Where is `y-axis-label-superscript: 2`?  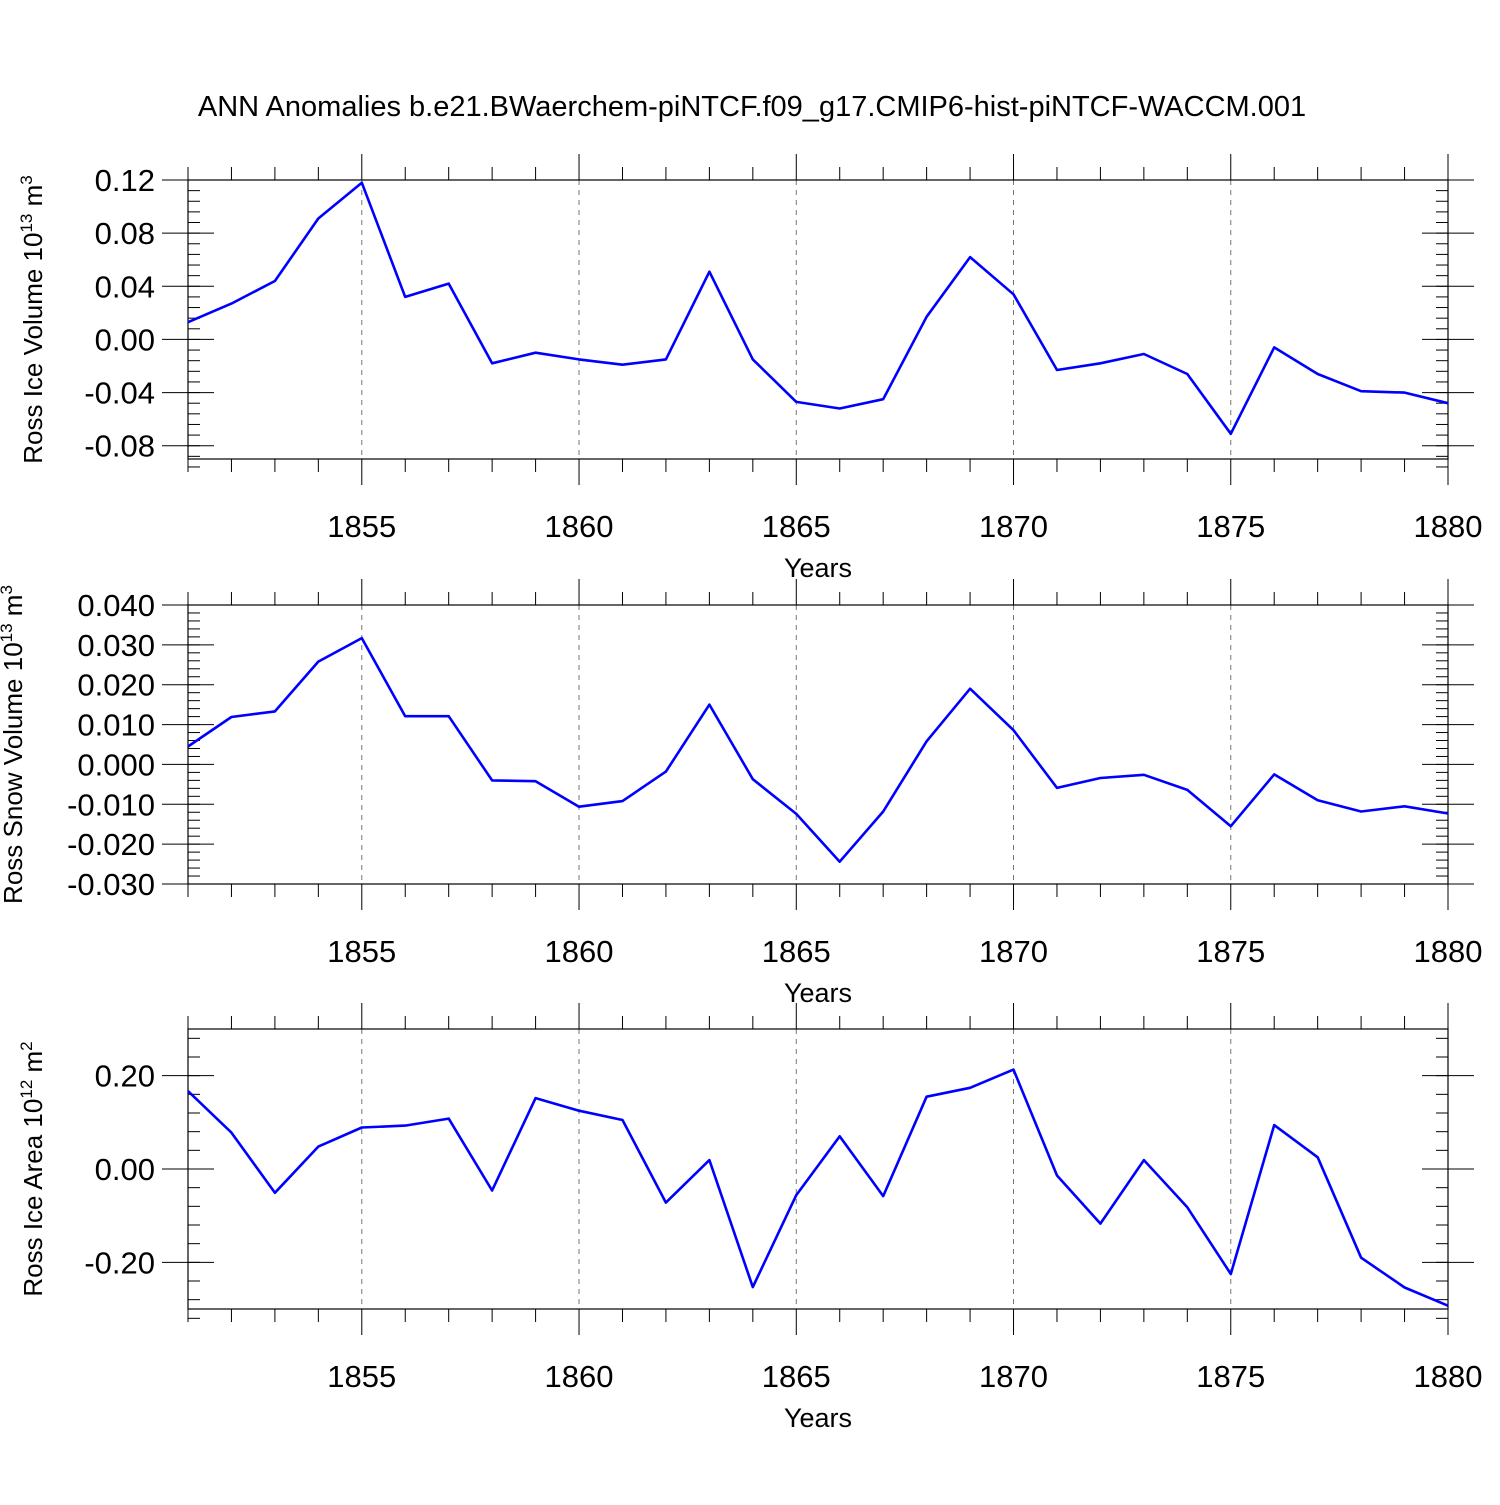
y-axis-label-superscript: 2 is located at coordinates (26, 1045).